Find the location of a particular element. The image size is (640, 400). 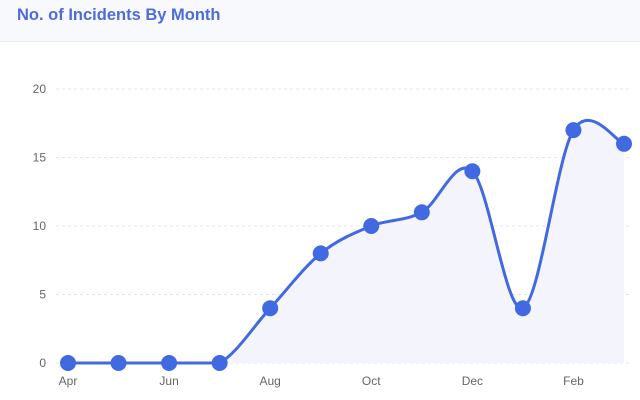

data-point-aug is located at coordinates (270, 308).